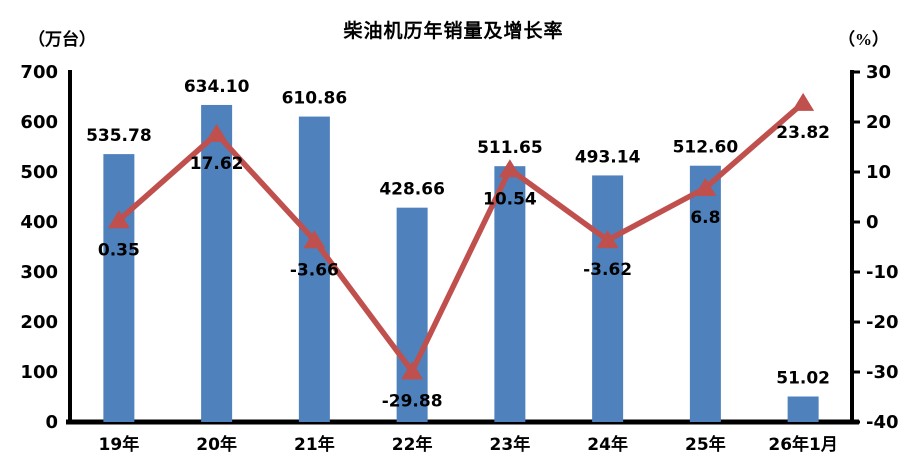 This screenshot has height=468, width=907. I want to click on right-axis-unit-label: （%）, so click(863, 39).